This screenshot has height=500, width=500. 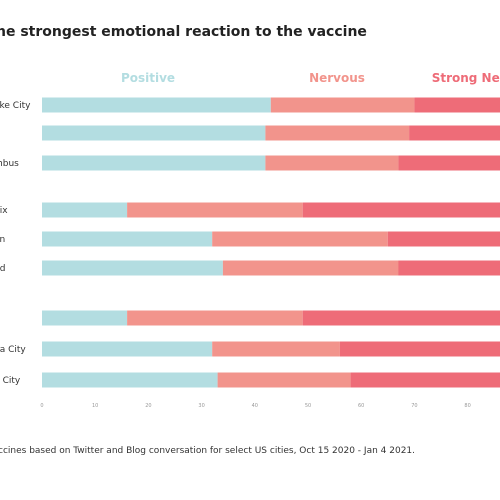 I want to click on category-label-3: nix, so click(x=4, y=211).